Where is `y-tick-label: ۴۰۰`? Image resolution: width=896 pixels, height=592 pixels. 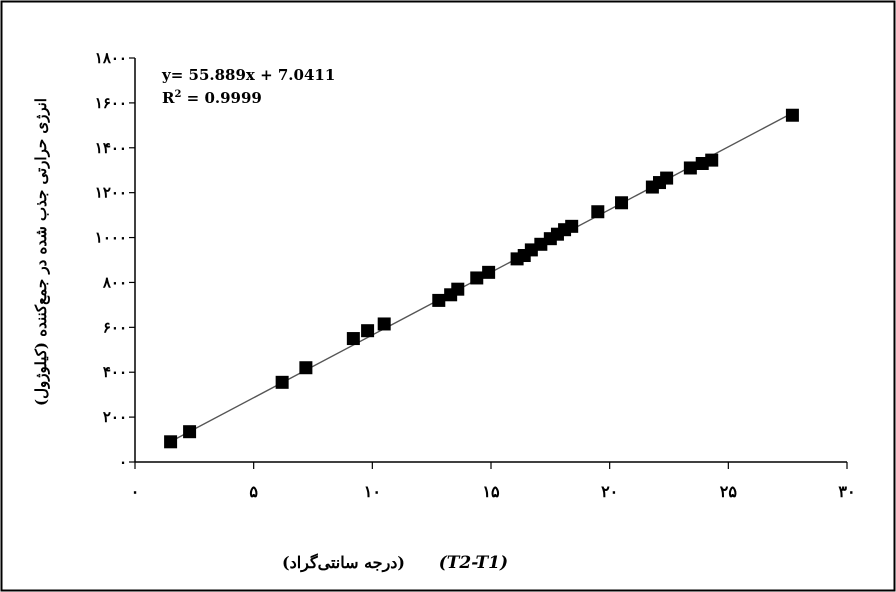 y-tick-label: ۴۰۰ is located at coordinates (115, 372).